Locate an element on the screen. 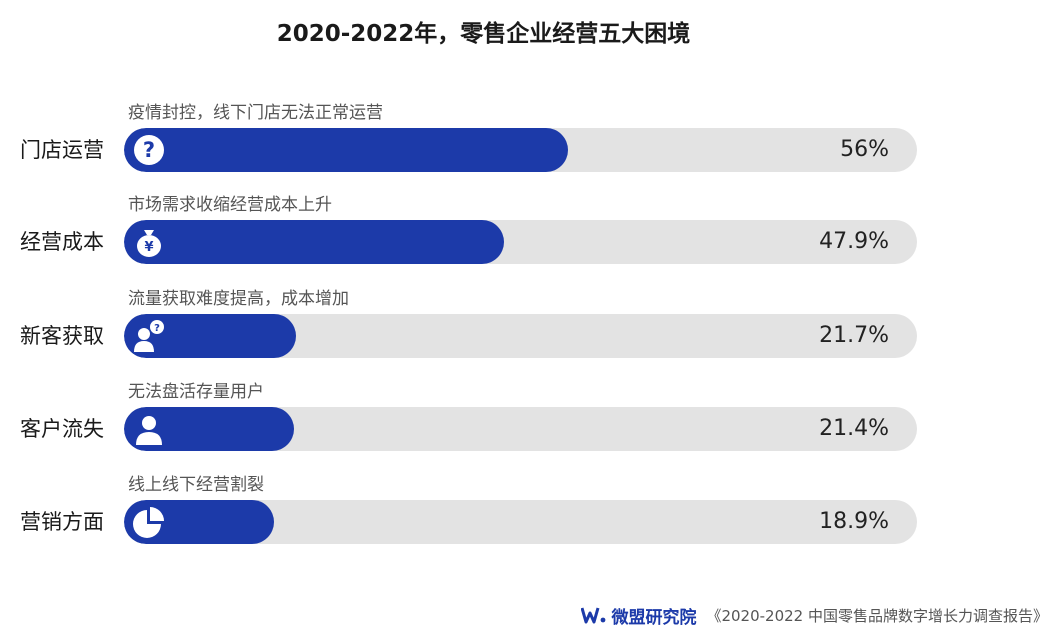 This screenshot has height=644, width=1056. bar-description: 流量获取难度提高，成本增加 is located at coordinates (238, 299).